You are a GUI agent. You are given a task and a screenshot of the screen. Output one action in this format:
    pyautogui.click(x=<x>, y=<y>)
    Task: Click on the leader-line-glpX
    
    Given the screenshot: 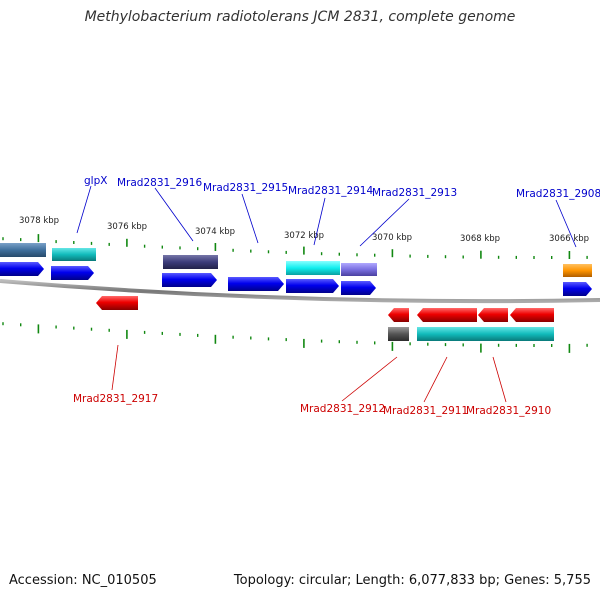 What is the action you would take?
    pyautogui.click(x=84, y=209)
    